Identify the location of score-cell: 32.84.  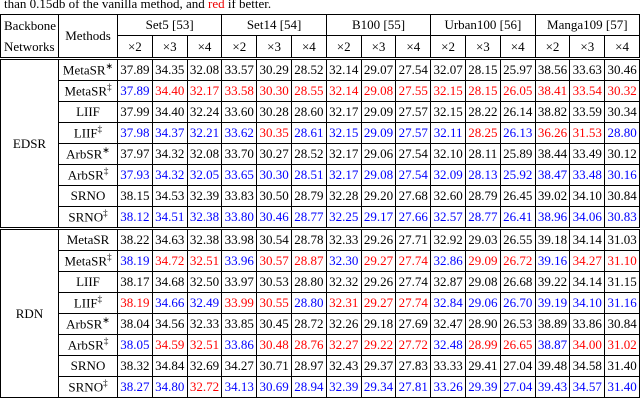
(448, 303).